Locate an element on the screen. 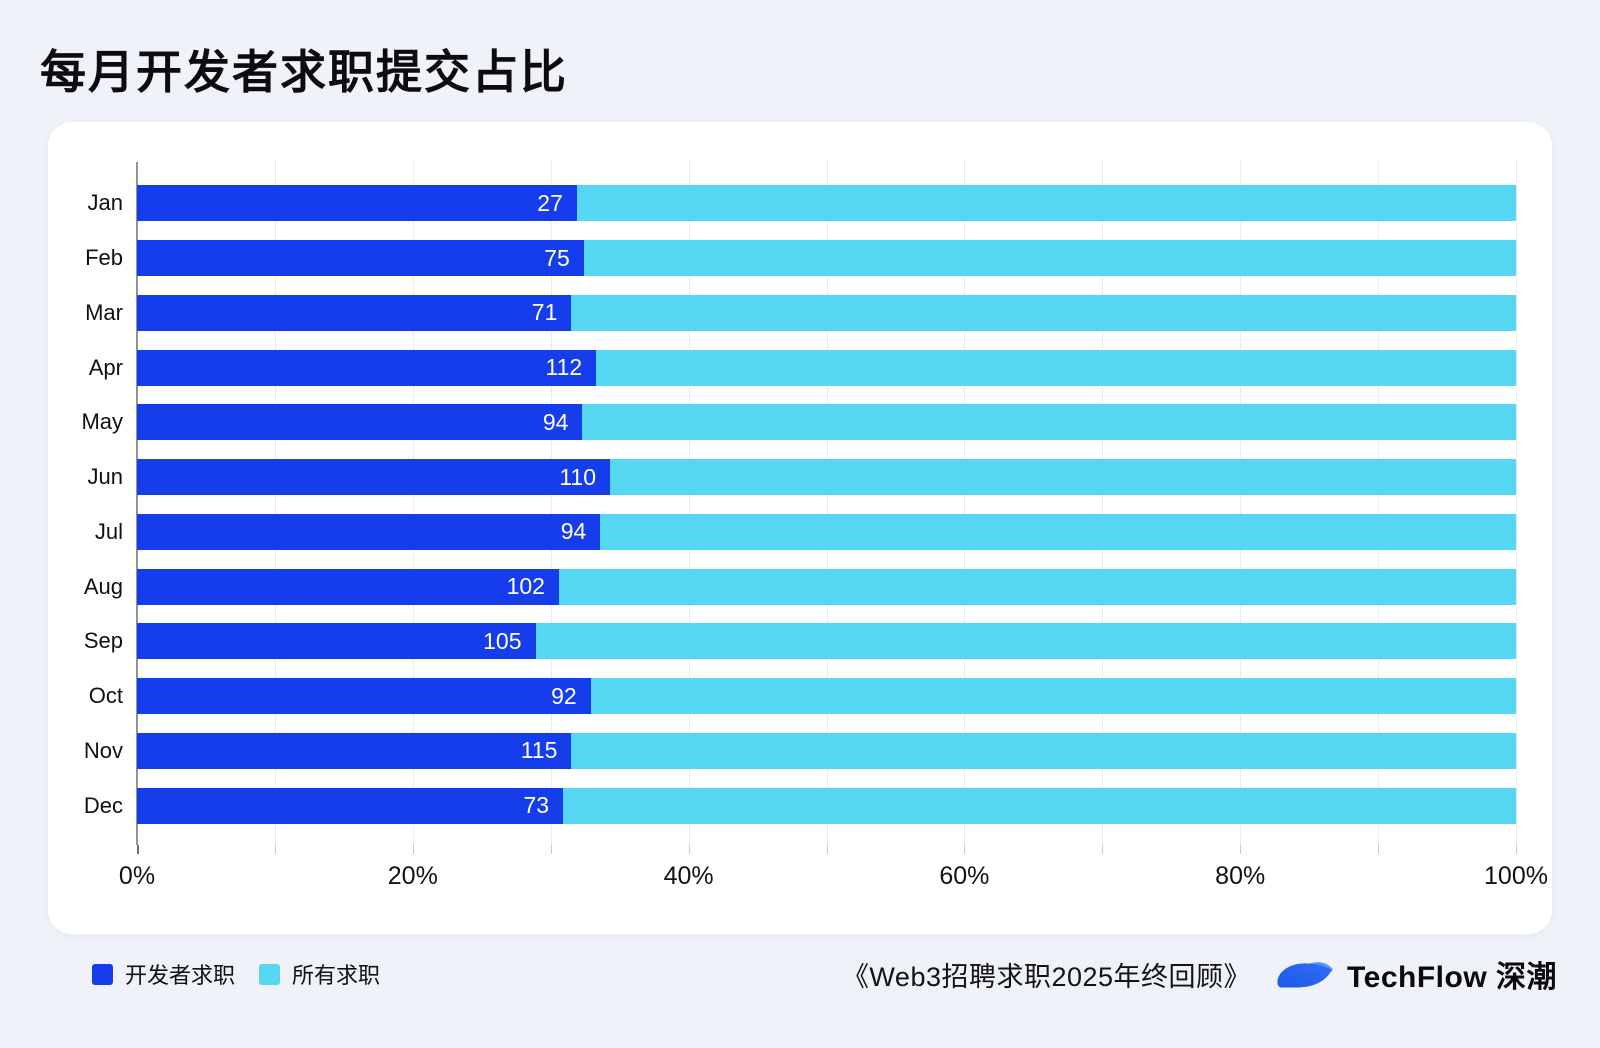  total-applications-bar: 105 is located at coordinates (826, 641).